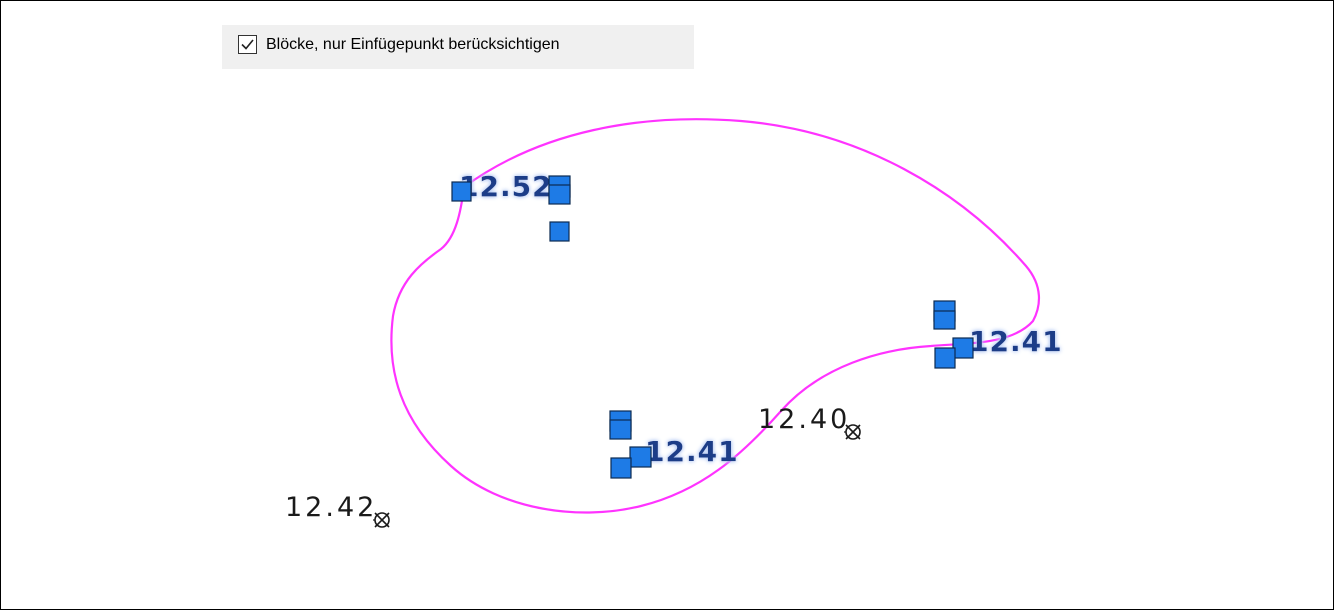 The height and width of the screenshot is (610, 1334). I want to click on unselected-point-2: 12.42, so click(337, 510).